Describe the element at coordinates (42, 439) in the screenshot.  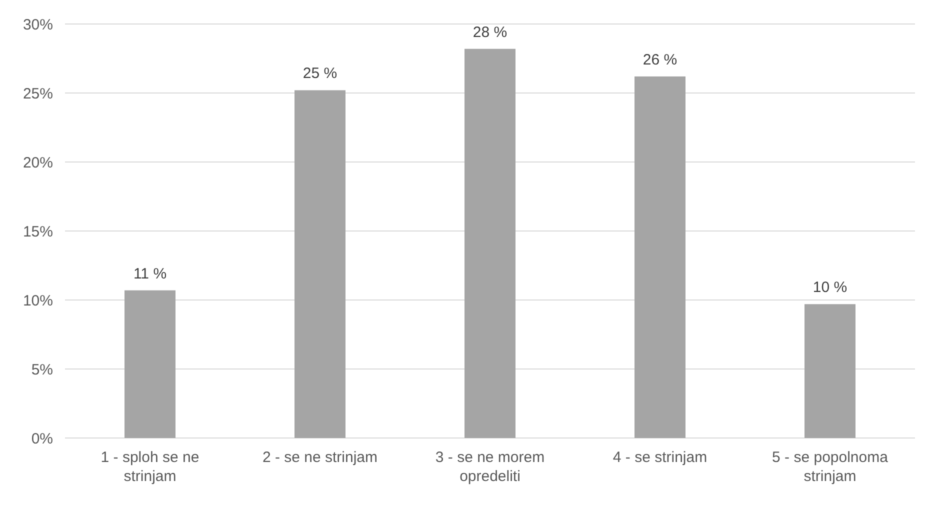
I see `y-tick-label: 0%` at that location.